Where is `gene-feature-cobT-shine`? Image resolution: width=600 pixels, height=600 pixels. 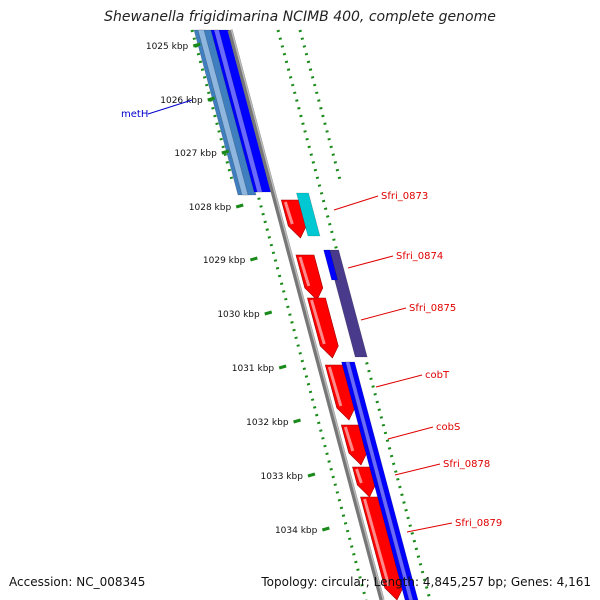 gene-feature-cobT-shine is located at coordinates (335, 386).